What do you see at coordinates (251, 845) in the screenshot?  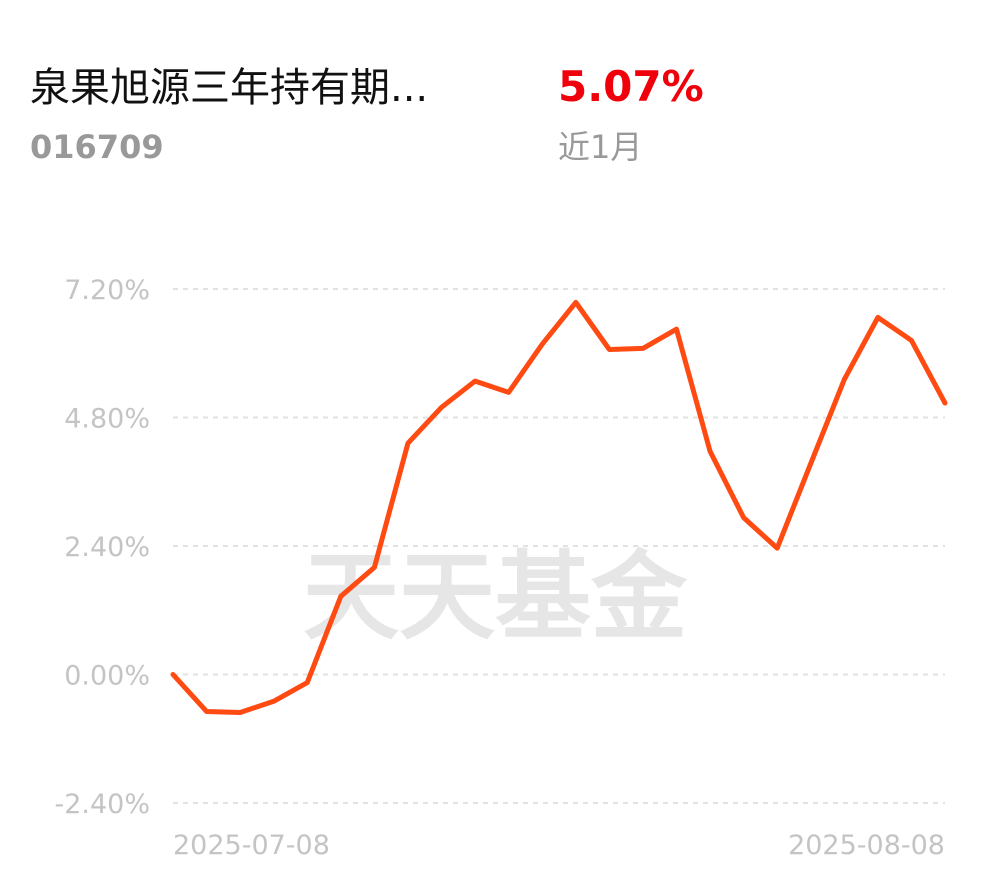 I see `x-tick-label: 2025-07-08` at bounding box center [251, 845].